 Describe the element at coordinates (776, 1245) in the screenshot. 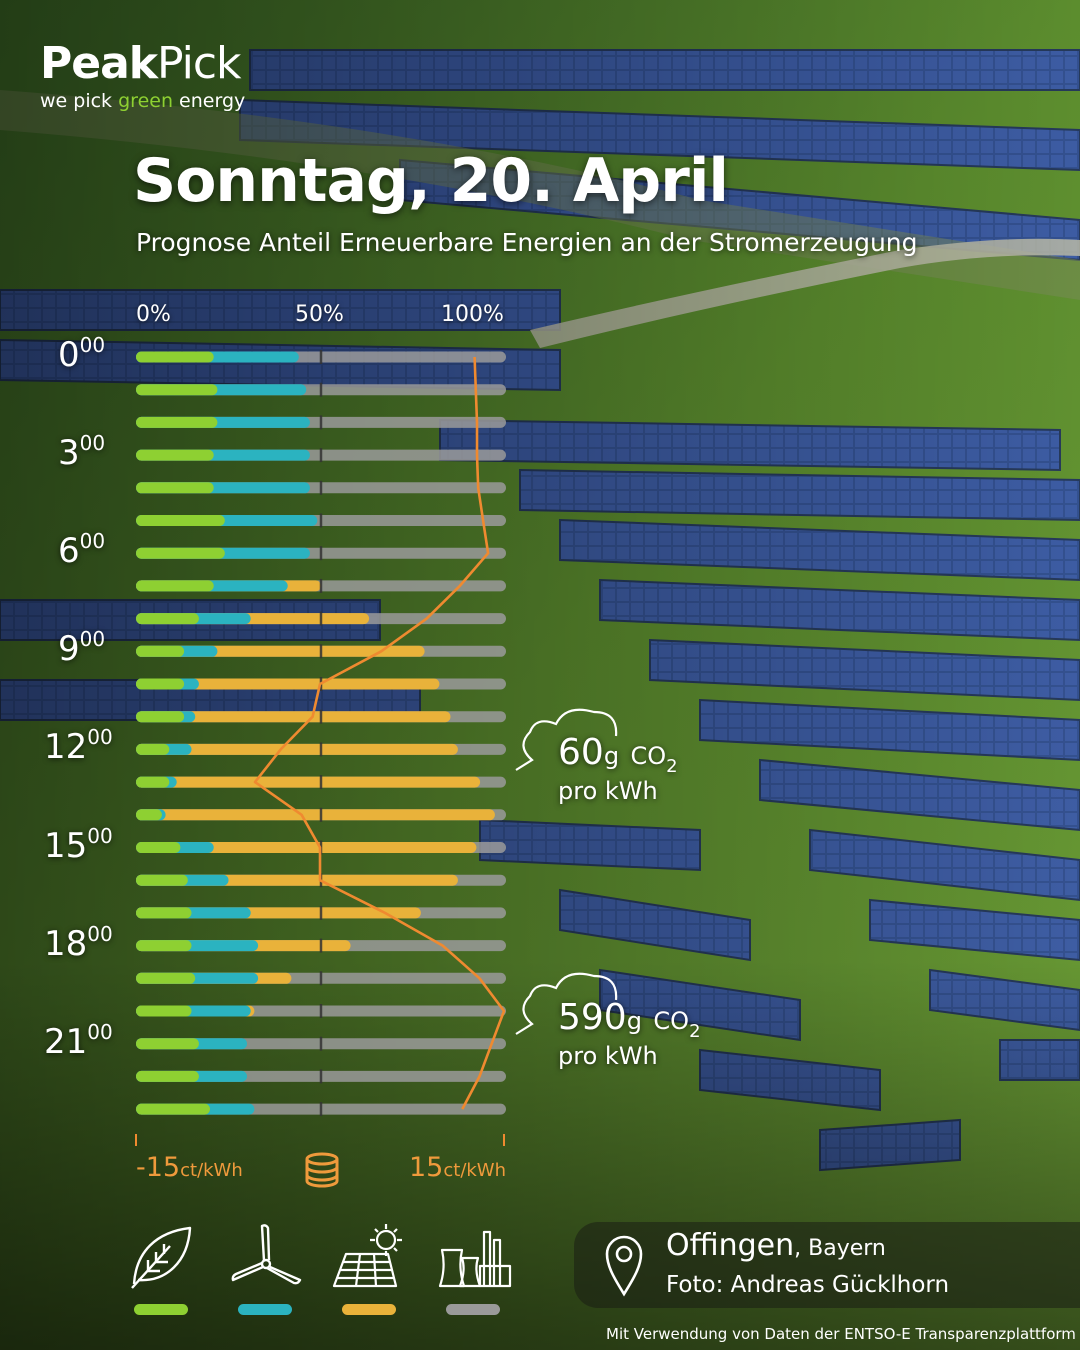

I see `location-name: Offingen, Bayern` at that location.